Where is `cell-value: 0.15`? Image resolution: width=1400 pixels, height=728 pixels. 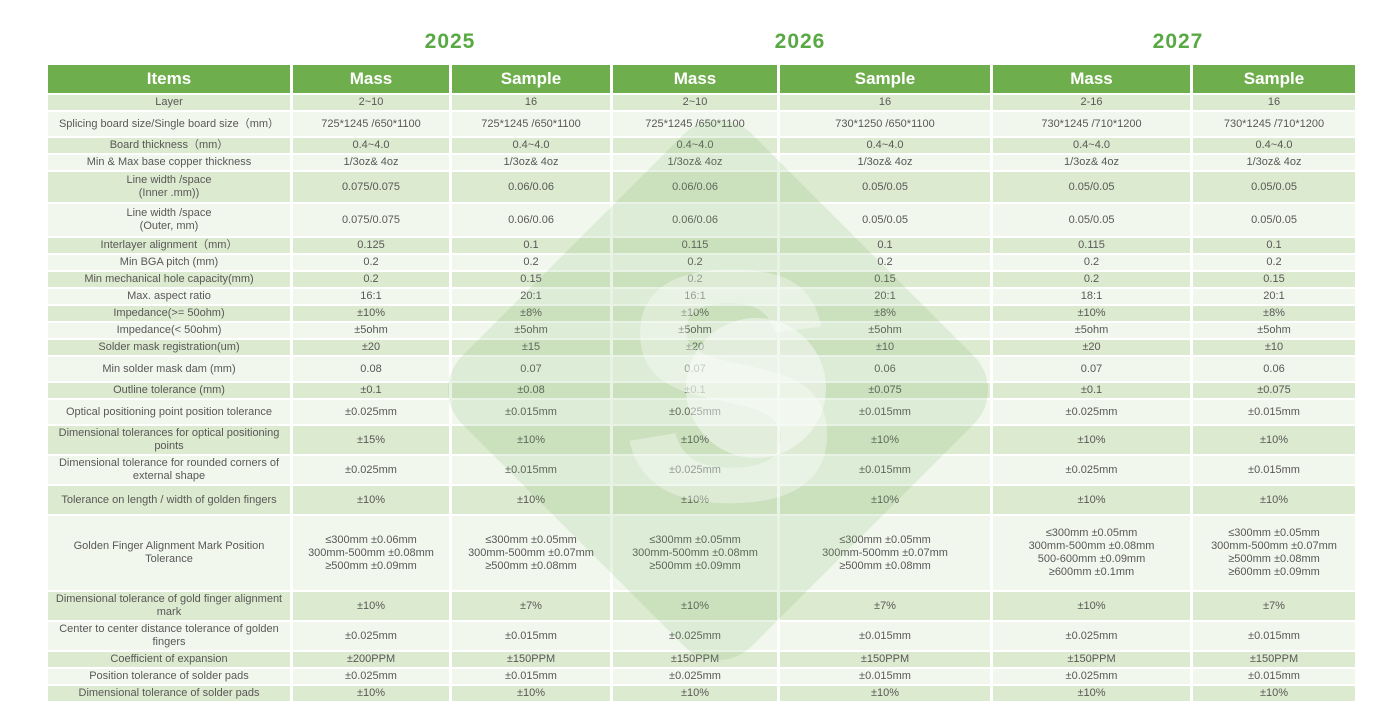 cell-value: 0.15 is located at coordinates (531, 279).